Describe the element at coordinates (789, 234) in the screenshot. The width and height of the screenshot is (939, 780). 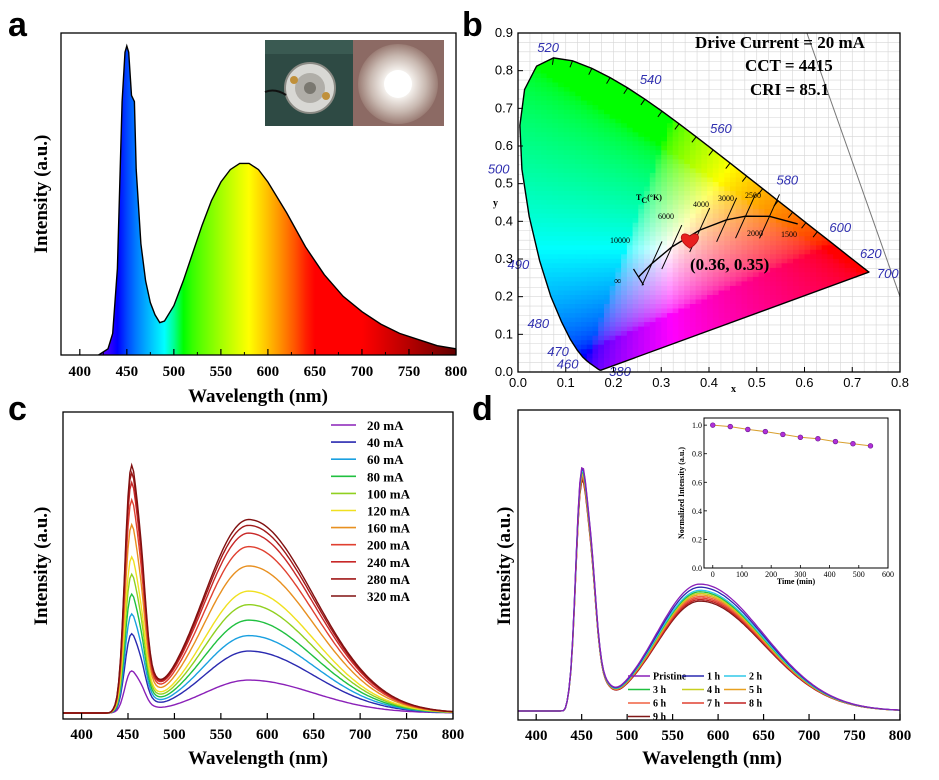
I see `cct-label: 1500` at that location.